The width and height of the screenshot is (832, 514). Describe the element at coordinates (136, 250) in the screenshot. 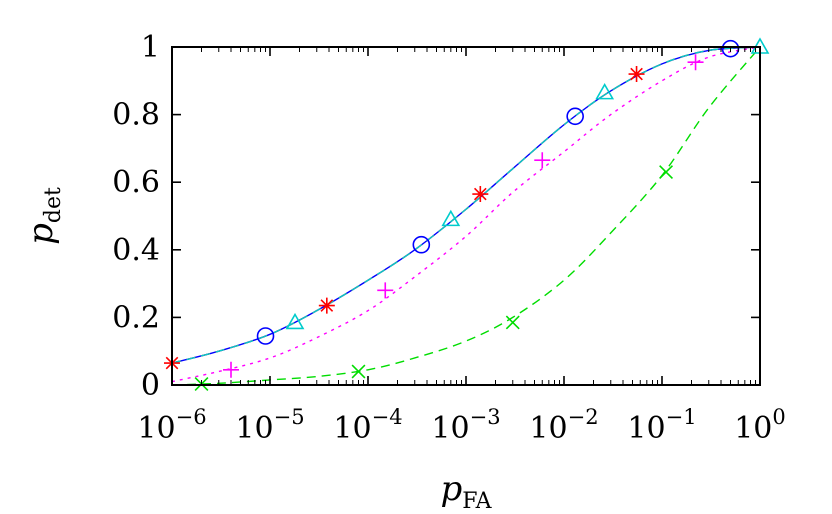

I see `y-tick-label-2: 0.4` at that location.